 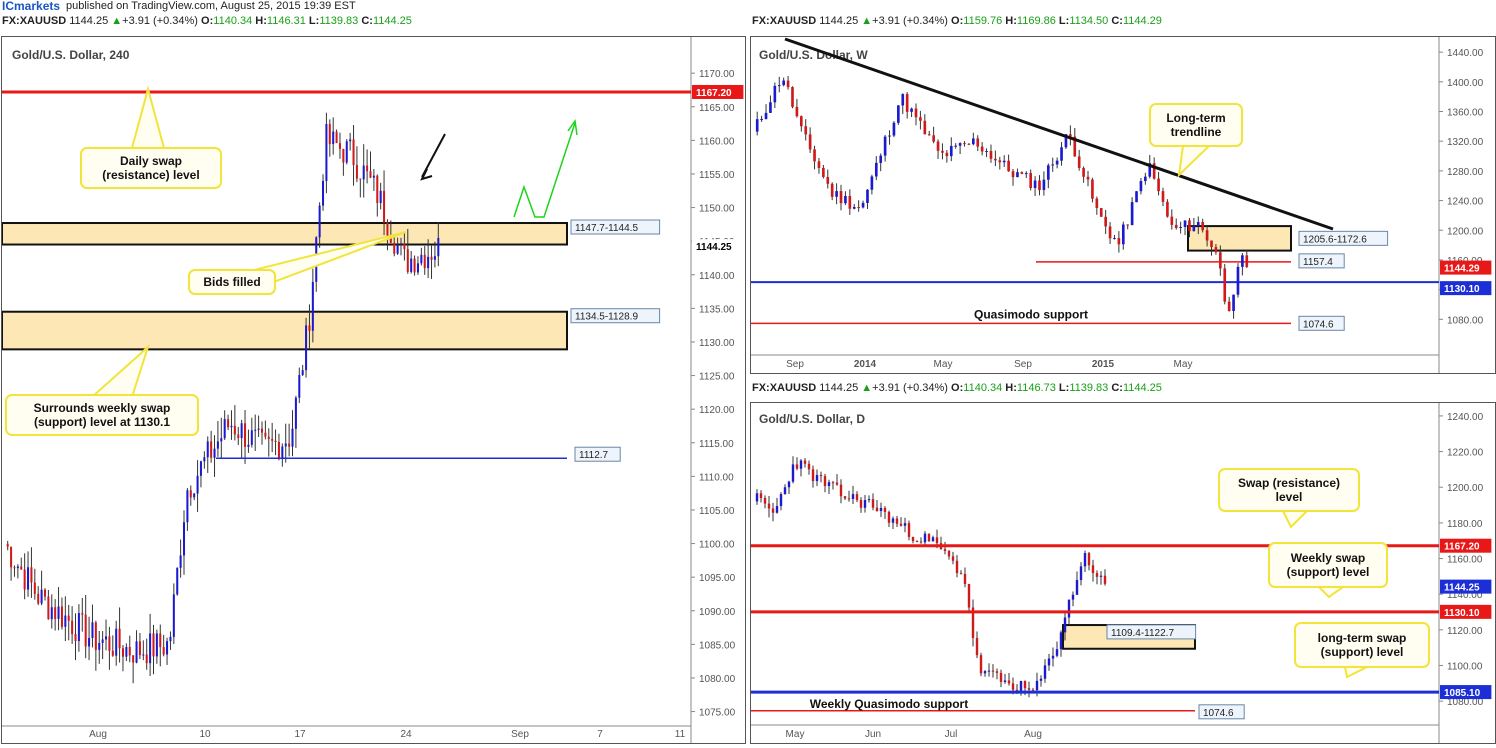 What do you see at coordinates (717, 612) in the screenshot?
I see `h4-price-tick: 1090.00` at bounding box center [717, 612].